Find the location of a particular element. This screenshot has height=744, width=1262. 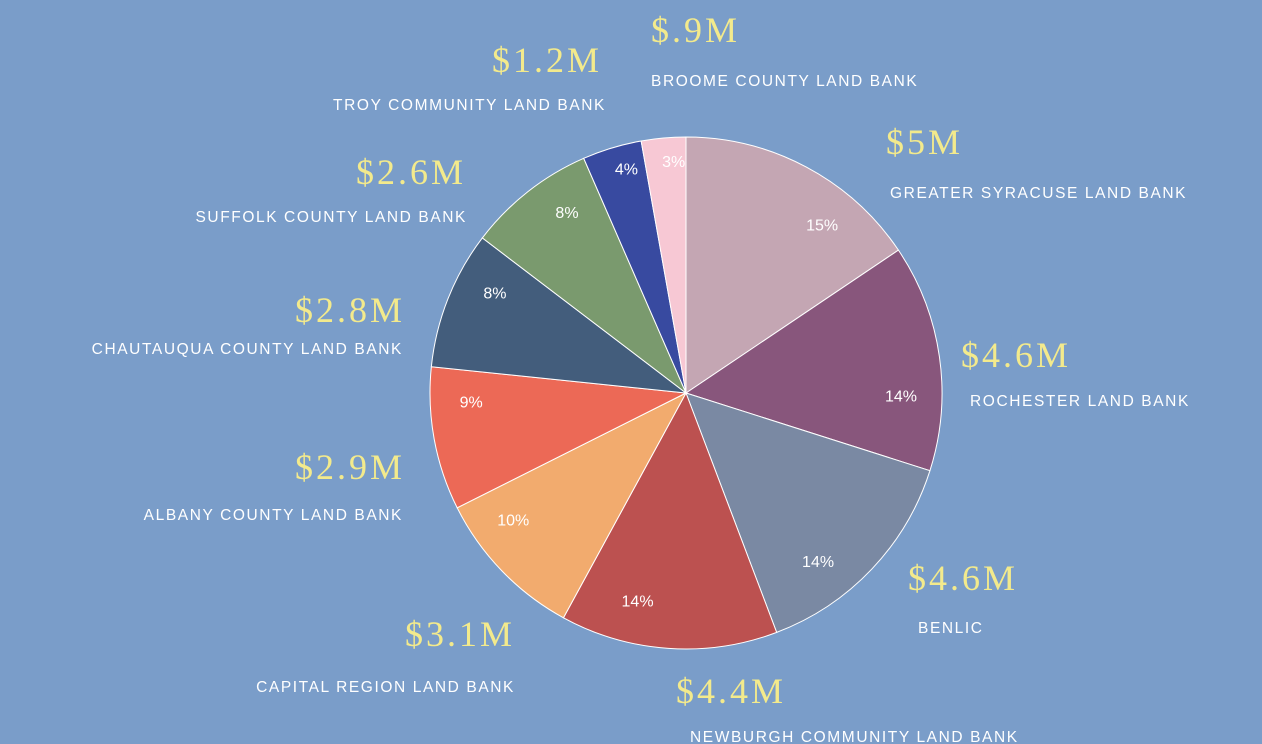

category-label: BENLIC is located at coordinates (951, 628).